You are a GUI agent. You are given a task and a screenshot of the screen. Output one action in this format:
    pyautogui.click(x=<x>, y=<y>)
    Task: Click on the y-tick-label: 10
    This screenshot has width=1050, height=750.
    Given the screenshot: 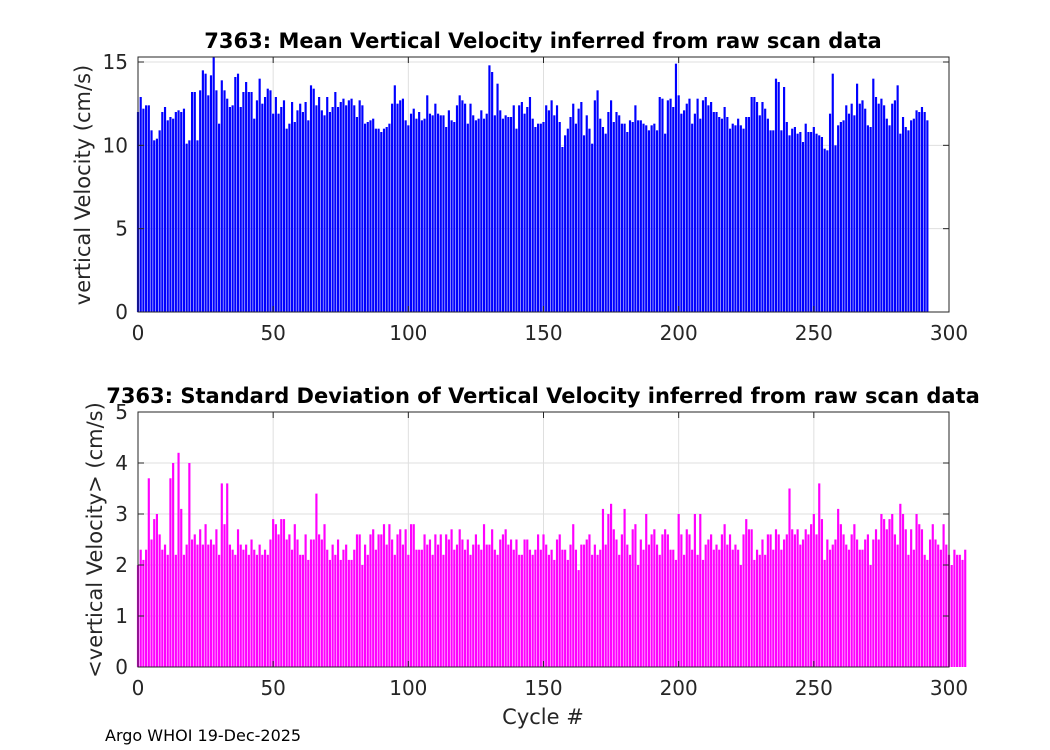 What is the action you would take?
    pyautogui.click(x=115, y=145)
    